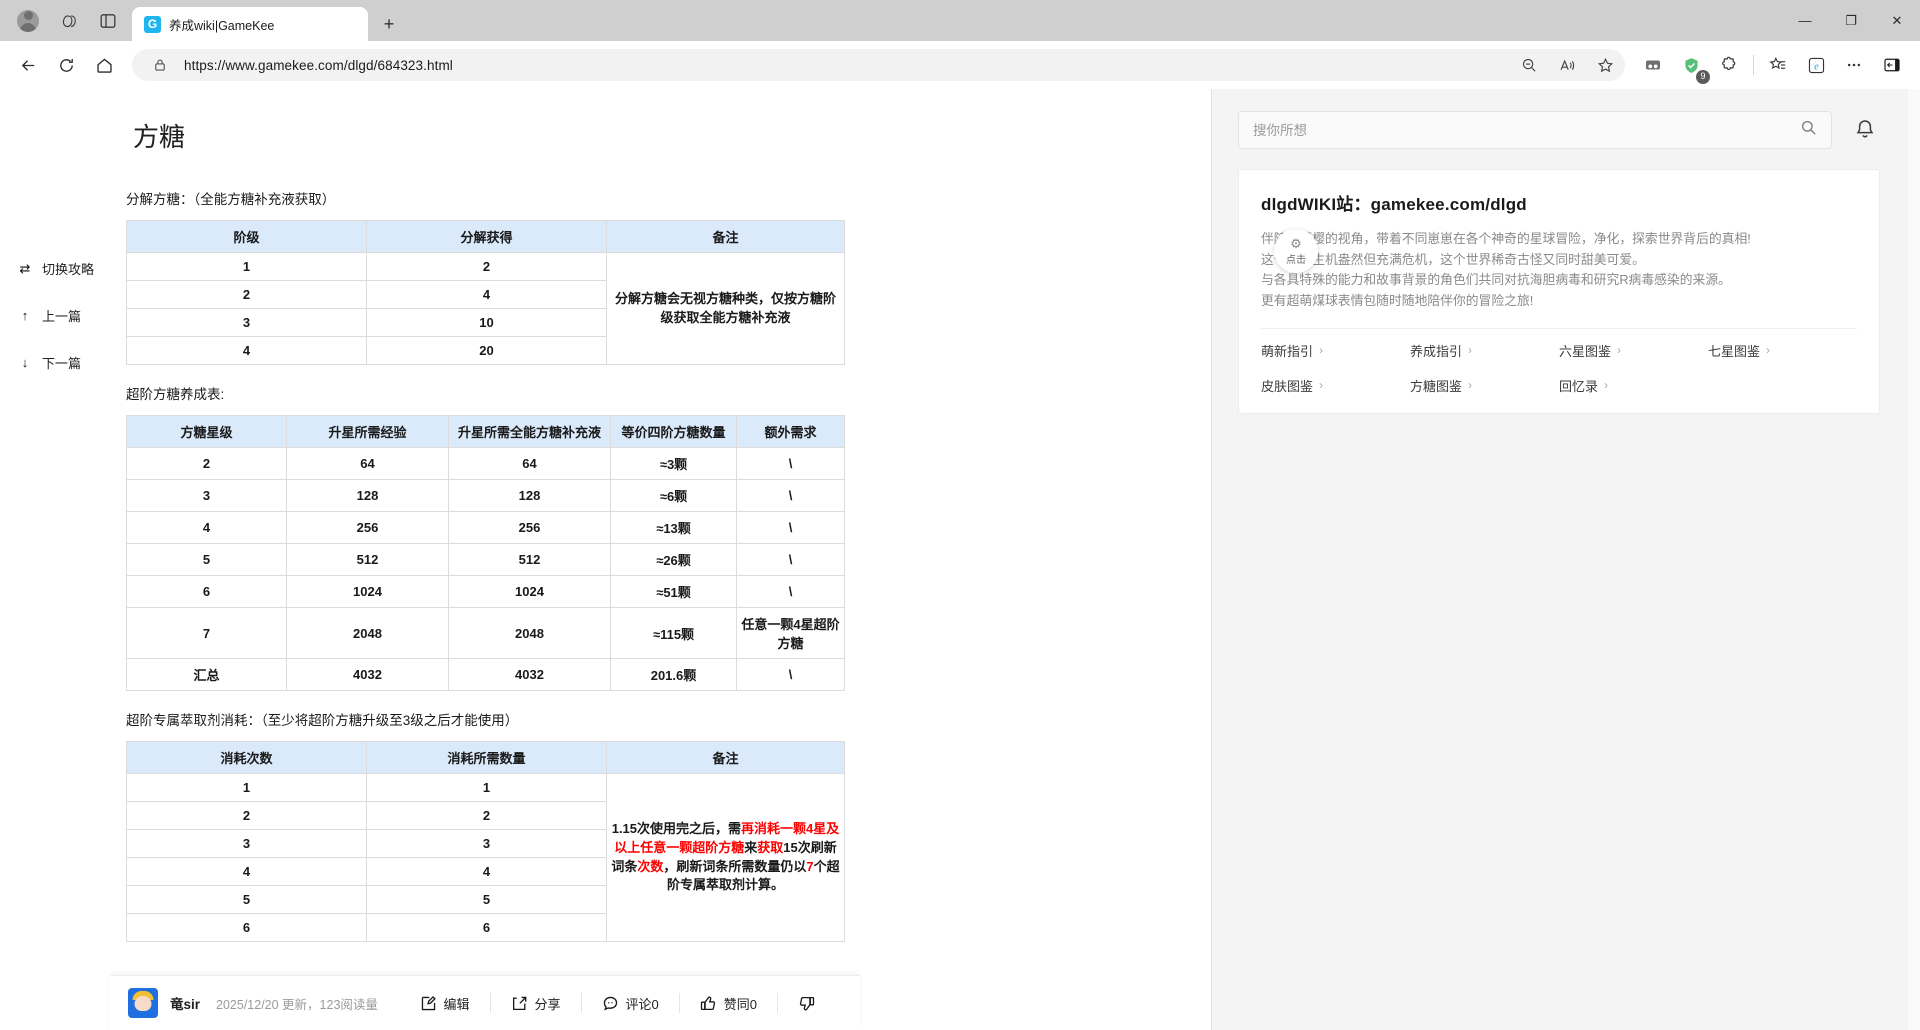 This screenshot has width=1920, height=1030. I want to click on settings-more-button, so click(1854, 65).